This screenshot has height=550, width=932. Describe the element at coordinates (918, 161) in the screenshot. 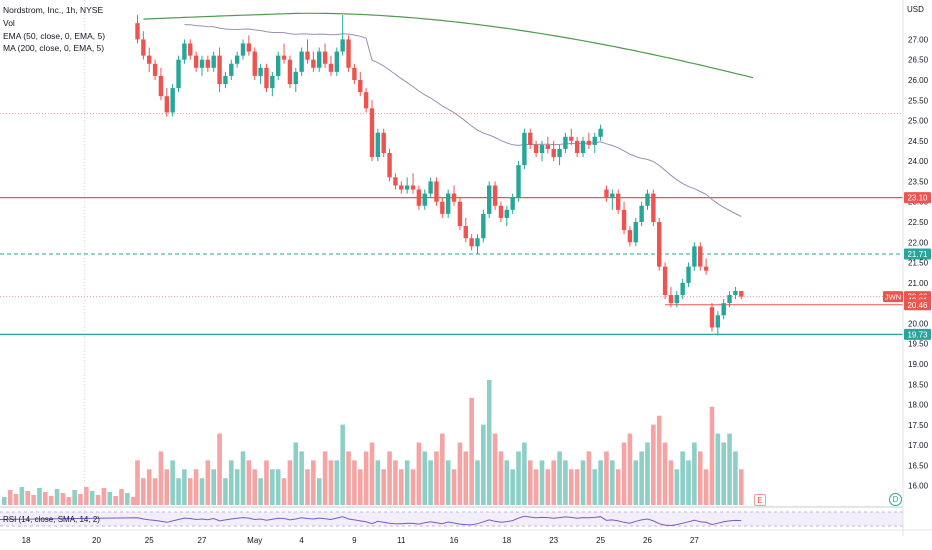

I see `price-tick-label: 24.00` at that location.